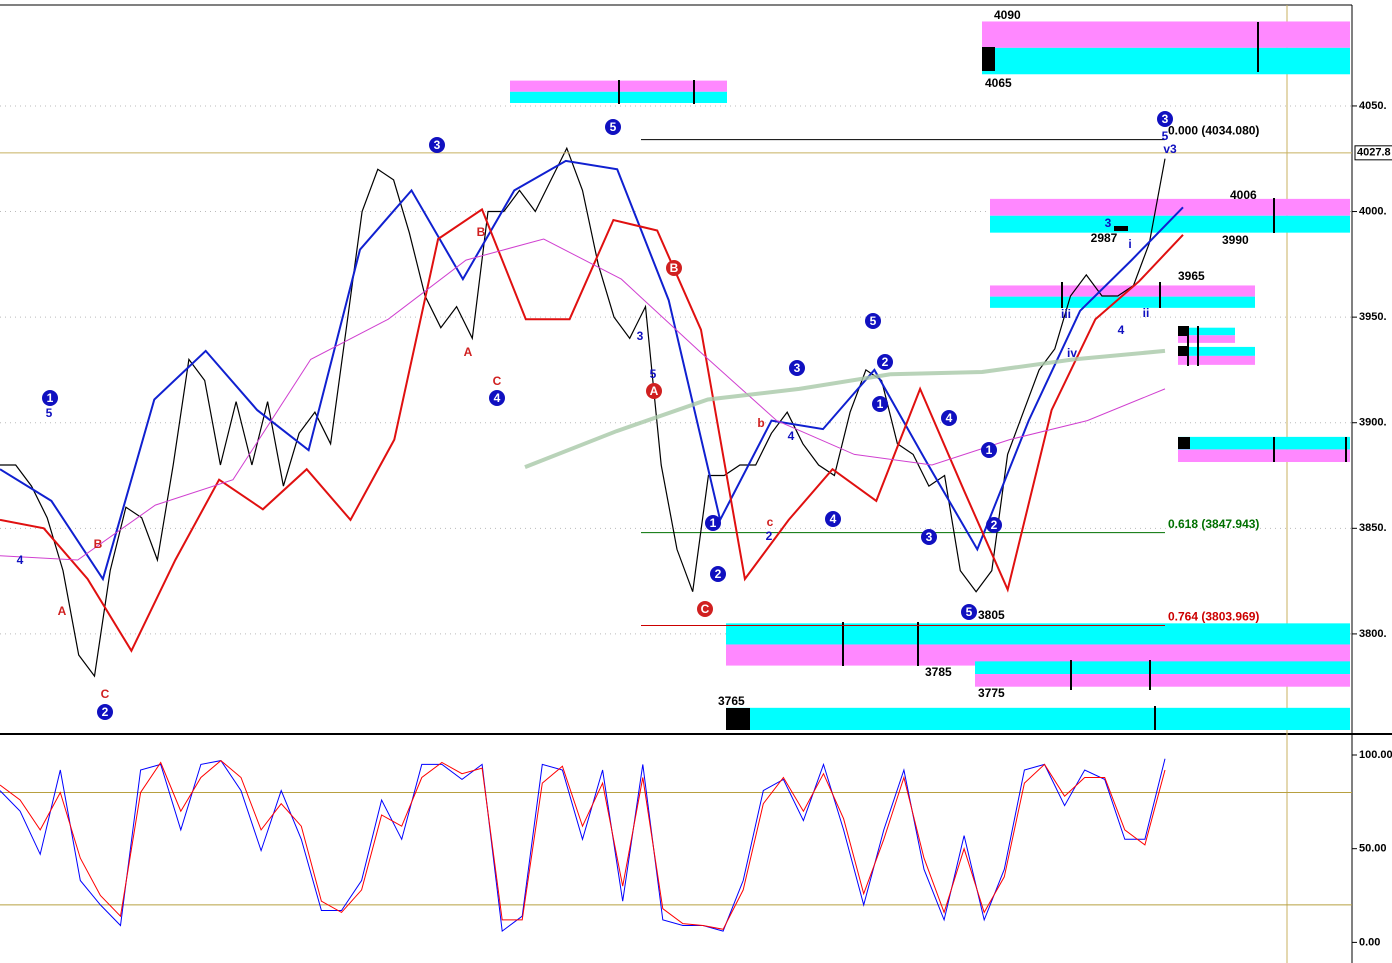 This screenshot has height=963, width=1392. Describe the element at coordinates (1213, 131) in the screenshot. I see `fib-label: 0.000 (4034.080)` at that location.